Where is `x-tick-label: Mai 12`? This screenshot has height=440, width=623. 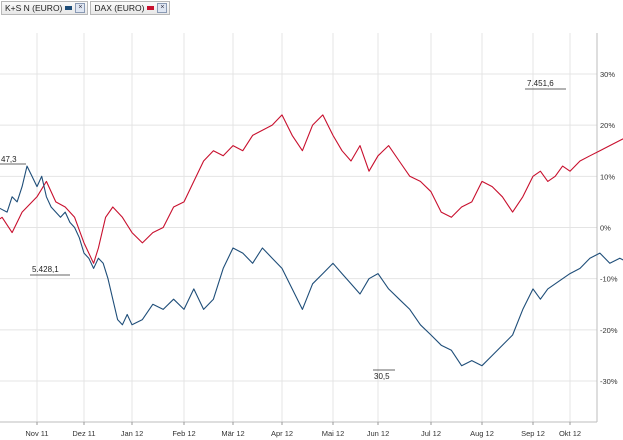
x-tick-label: Mai 12 is located at coordinates (333, 433).